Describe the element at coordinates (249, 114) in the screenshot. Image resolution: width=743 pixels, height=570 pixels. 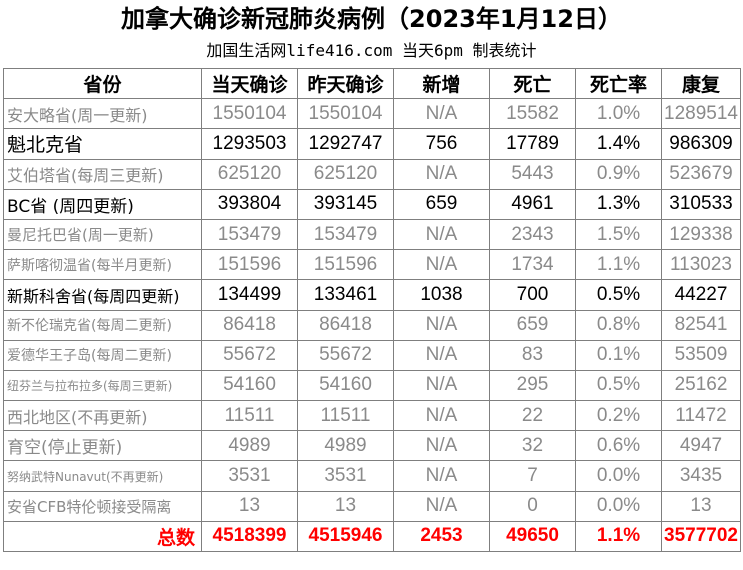
I see `today-cell: 1550104` at that location.